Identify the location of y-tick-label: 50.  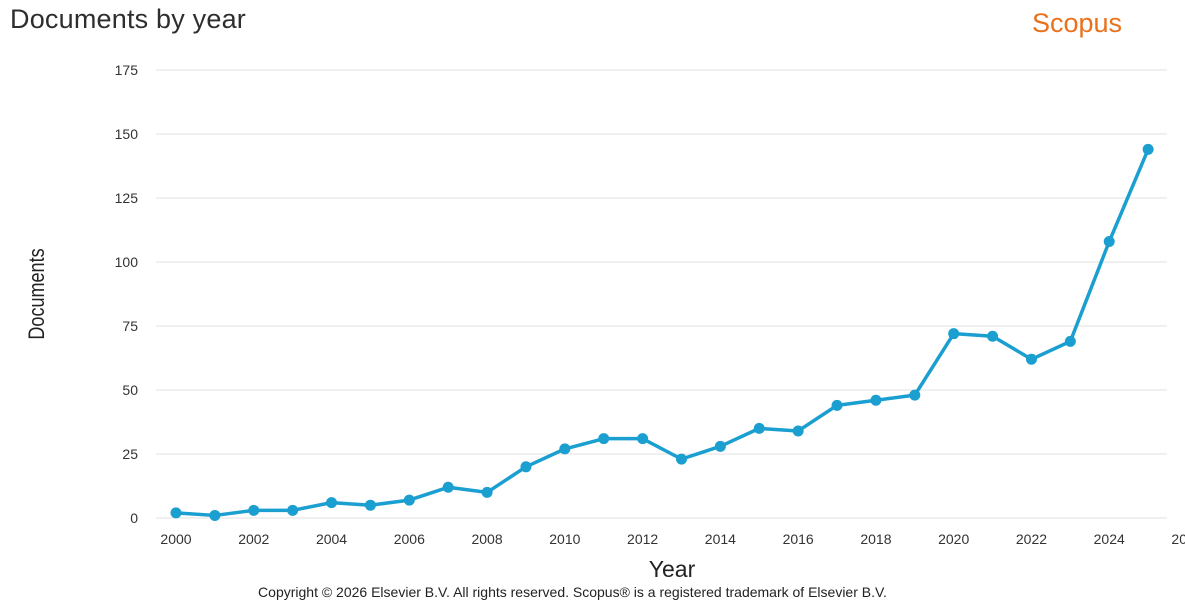
(130, 390).